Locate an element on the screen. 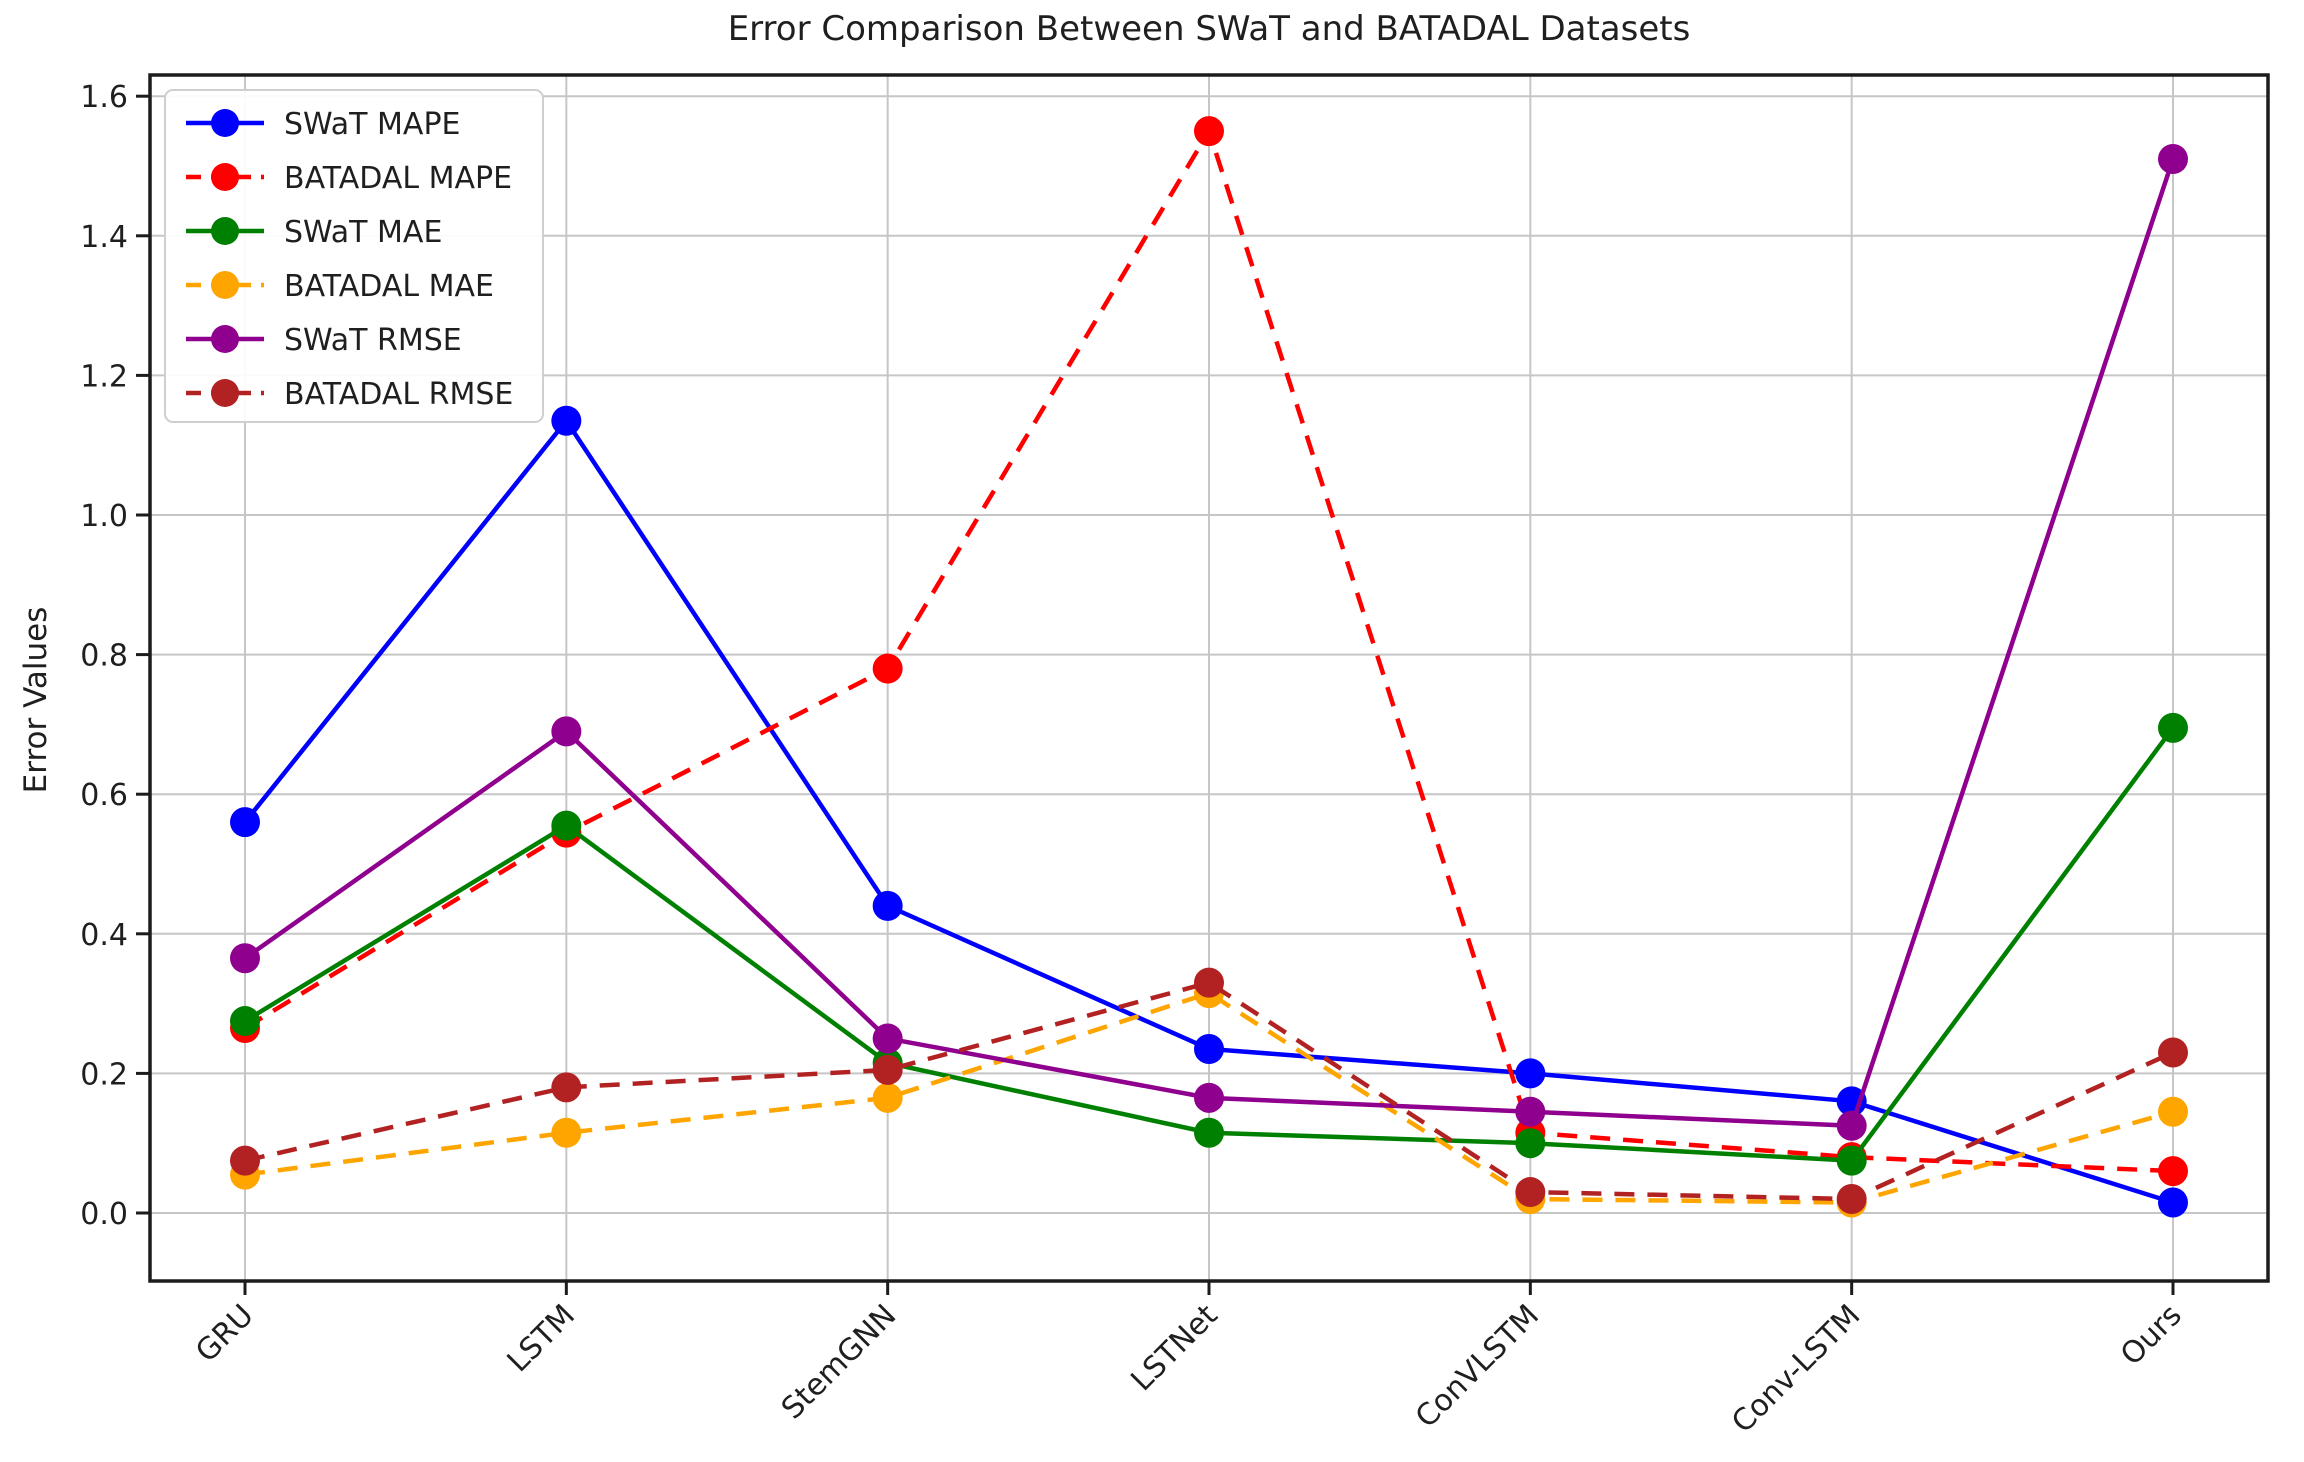 The image size is (2304, 1462). data-point-batadal-mape-stemgnn is located at coordinates (887, 668).